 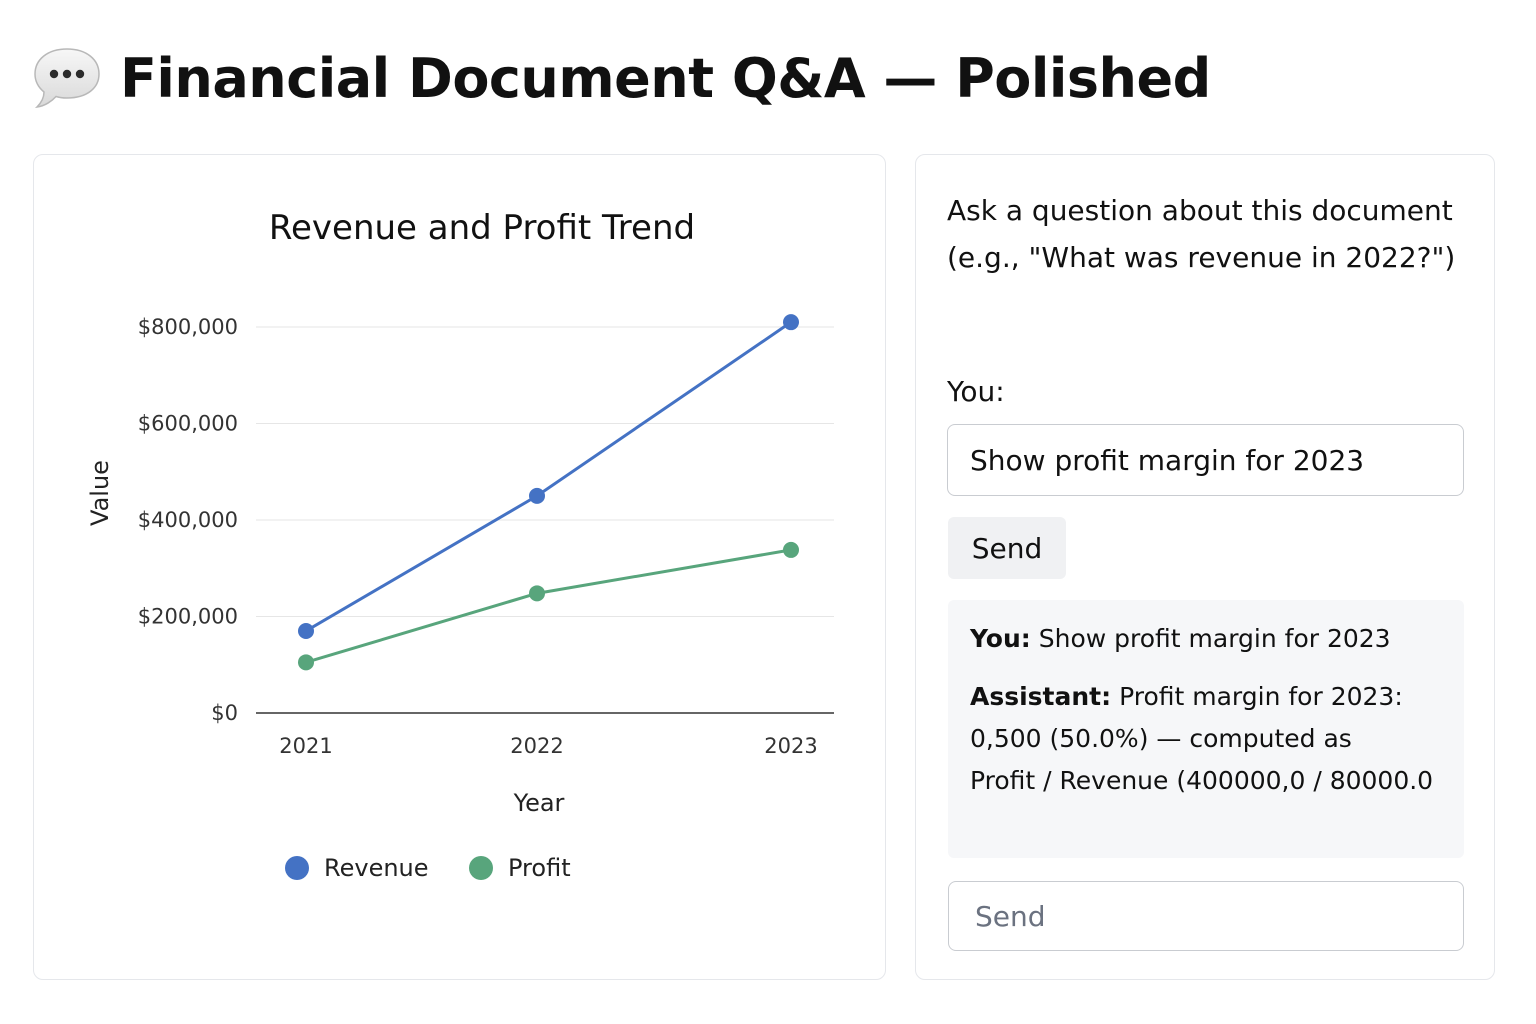 What do you see at coordinates (1205, 460) in the screenshot?
I see `question-input` at bounding box center [1205, 460].